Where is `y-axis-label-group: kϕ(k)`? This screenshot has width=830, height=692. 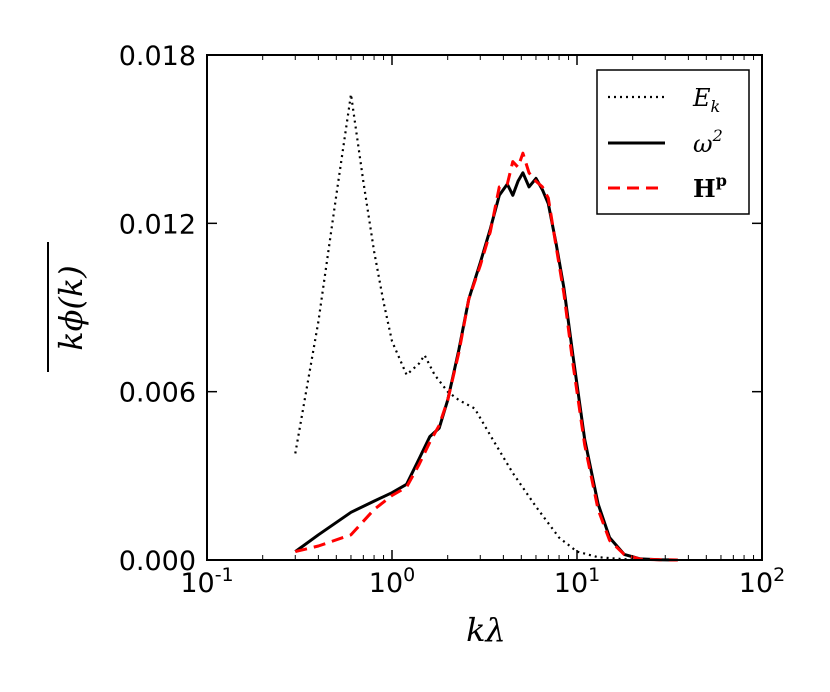 y-axis-label-group: kϕ(k) is located at coordinates (68, 307).